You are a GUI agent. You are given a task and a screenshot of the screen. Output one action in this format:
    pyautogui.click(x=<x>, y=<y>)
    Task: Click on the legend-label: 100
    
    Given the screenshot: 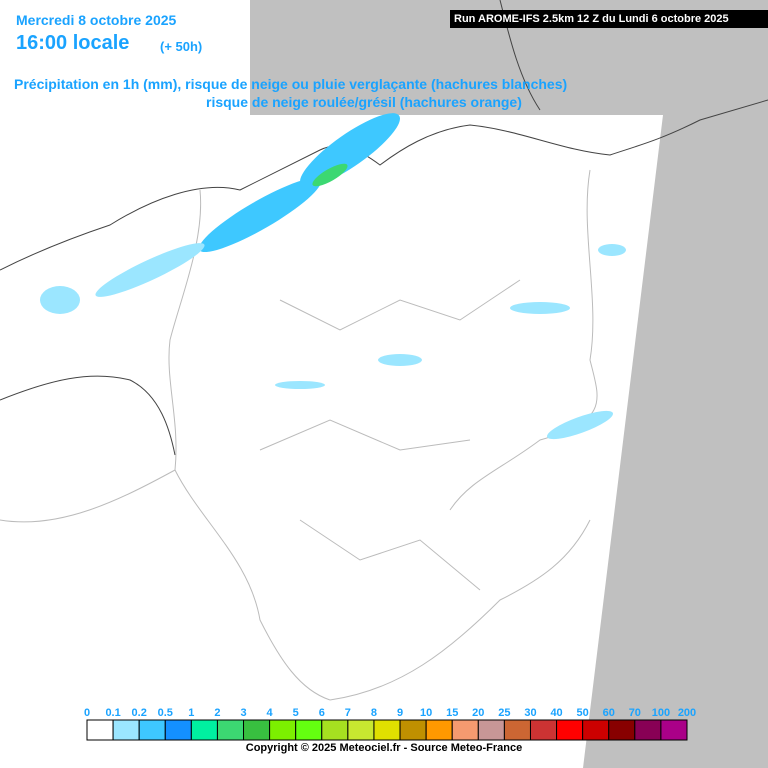 What is the action you would take?
    pyautogui.click(x=661, y=713)
    